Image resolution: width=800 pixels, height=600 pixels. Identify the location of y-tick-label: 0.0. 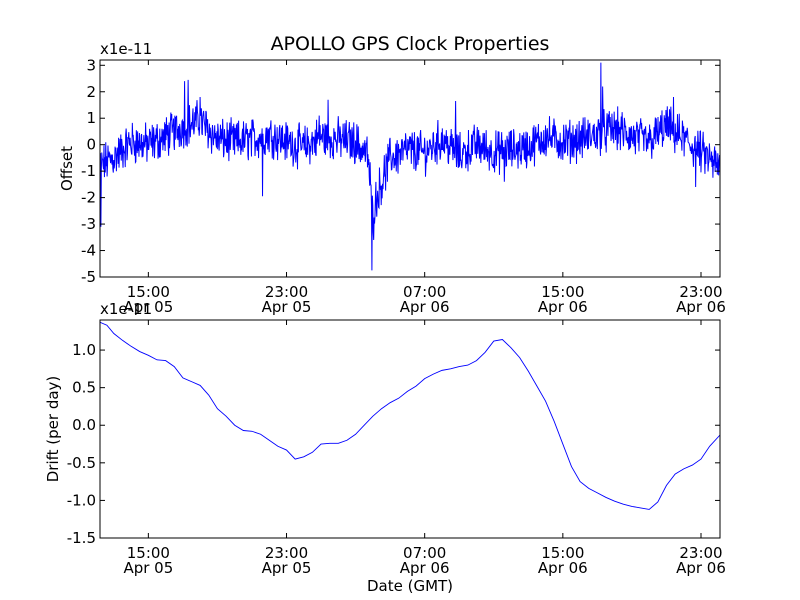
(84, 425).